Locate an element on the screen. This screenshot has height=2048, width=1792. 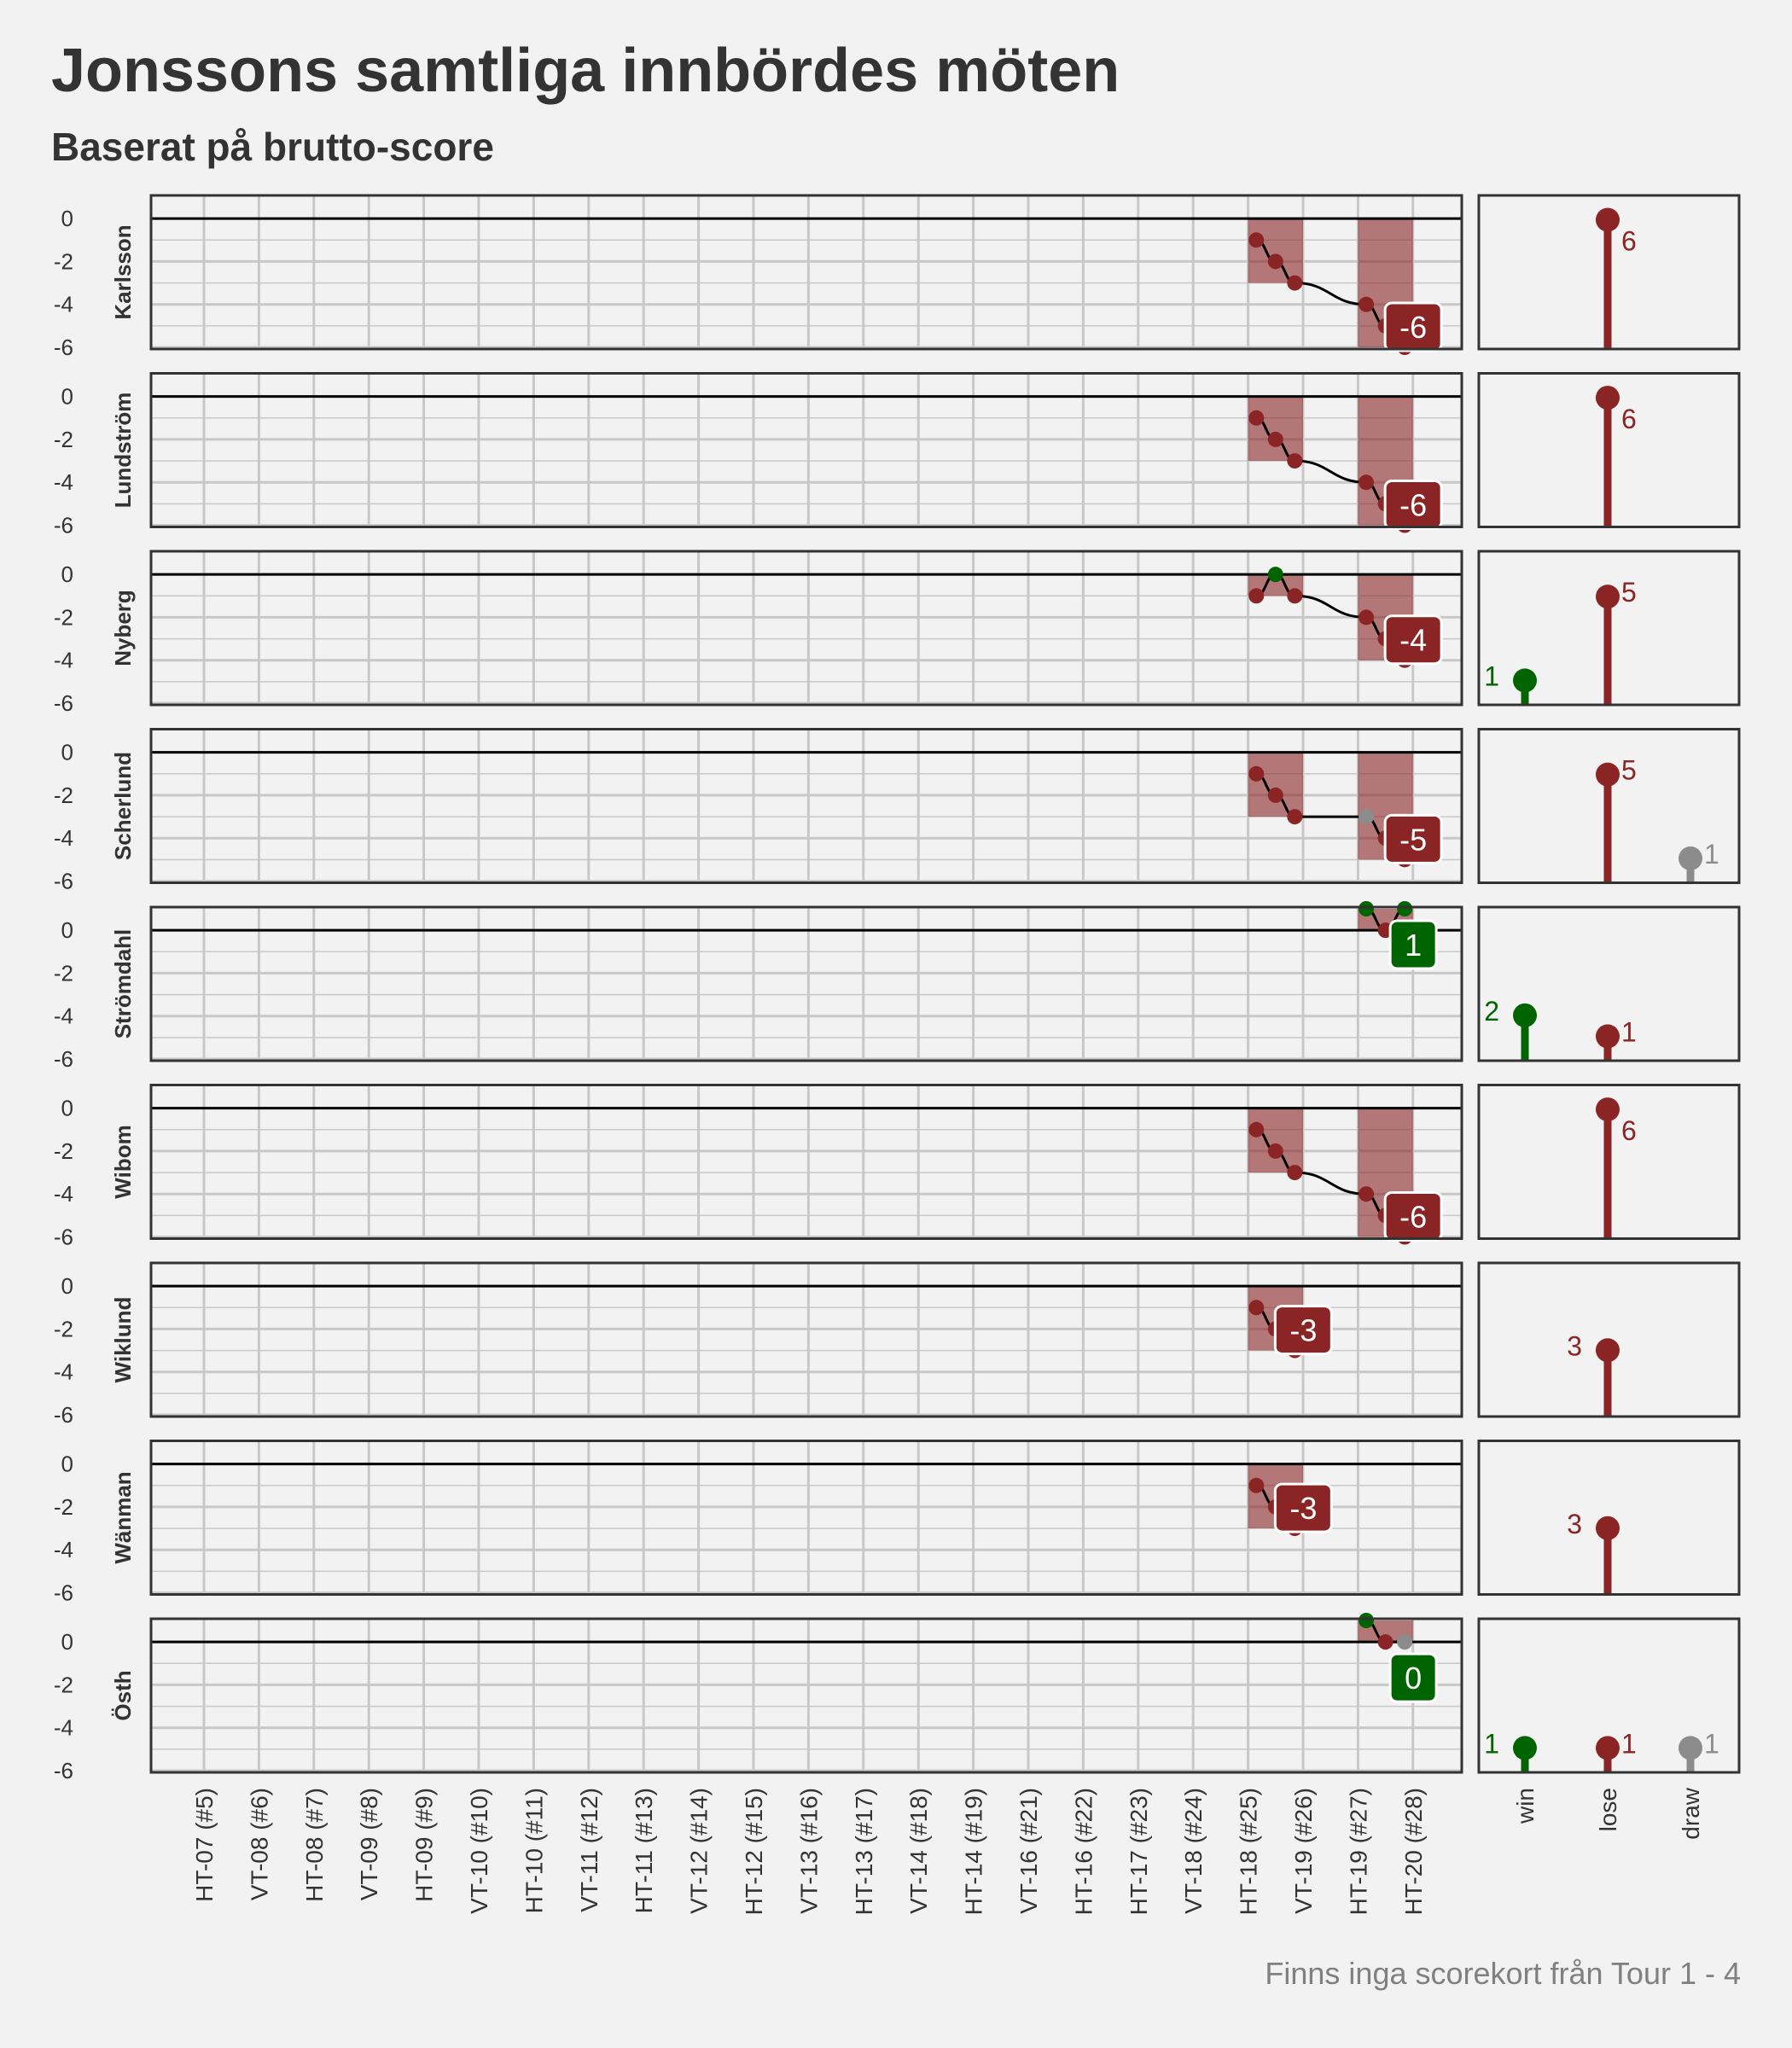
panel-5-final-label: 1 is located at coordinates (1413, 946).